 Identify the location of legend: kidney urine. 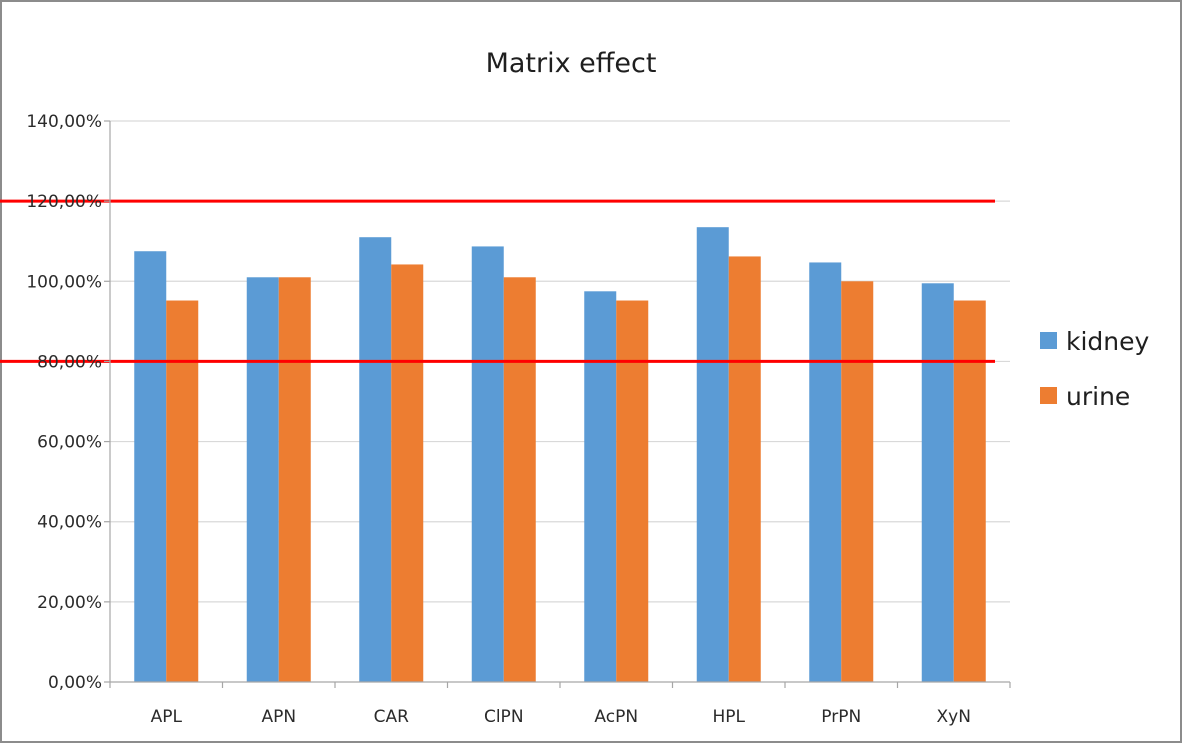
(1095, 369).